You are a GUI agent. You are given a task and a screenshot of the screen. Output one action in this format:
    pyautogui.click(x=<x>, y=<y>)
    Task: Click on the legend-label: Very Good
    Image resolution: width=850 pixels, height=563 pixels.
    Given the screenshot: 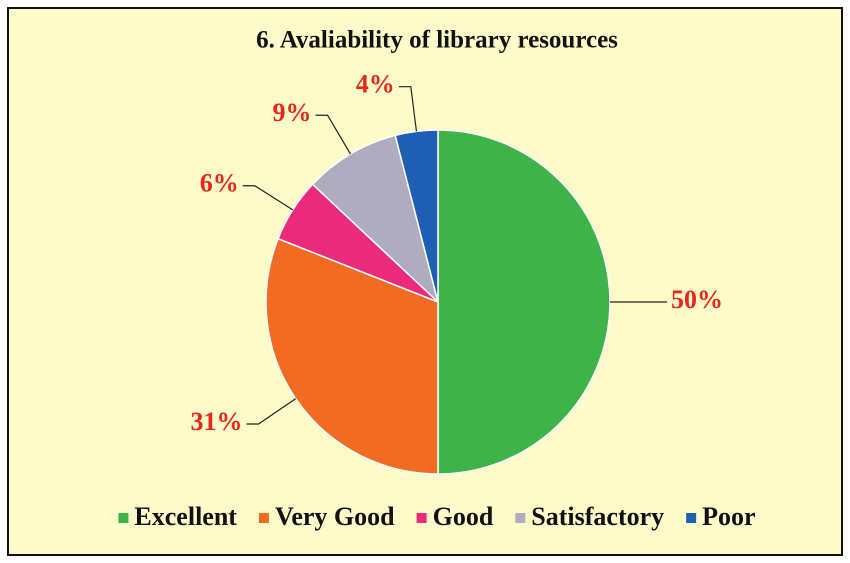 What is the action you would take?
    pyautogui.click(x=335, y=516)
    